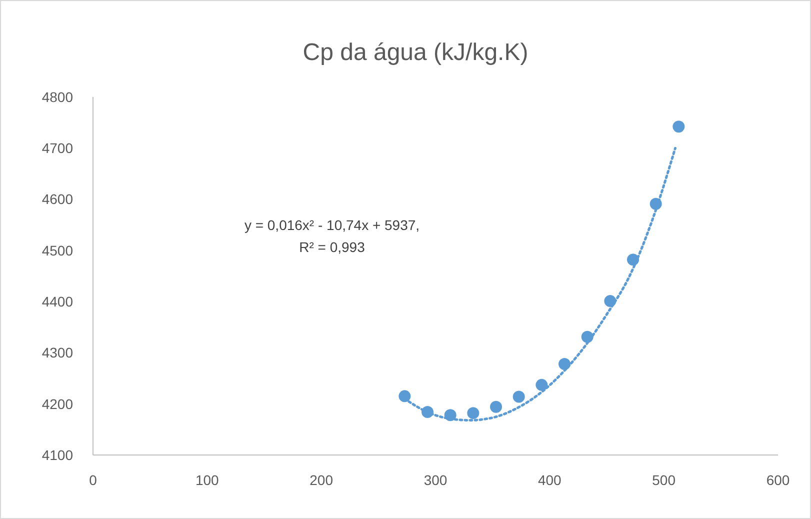  I want to click on x-tick-label: 0, so click(93, 480).